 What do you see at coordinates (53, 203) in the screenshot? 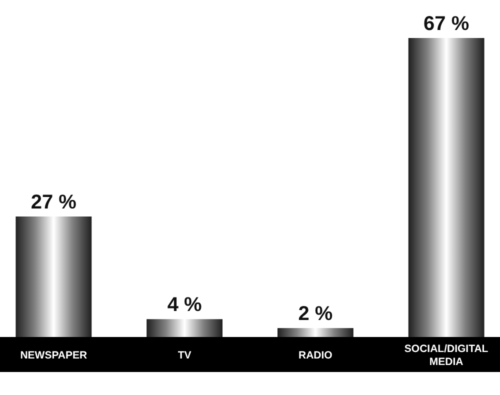
I see `data-label: 27 %` at bounding box center [53, 203].